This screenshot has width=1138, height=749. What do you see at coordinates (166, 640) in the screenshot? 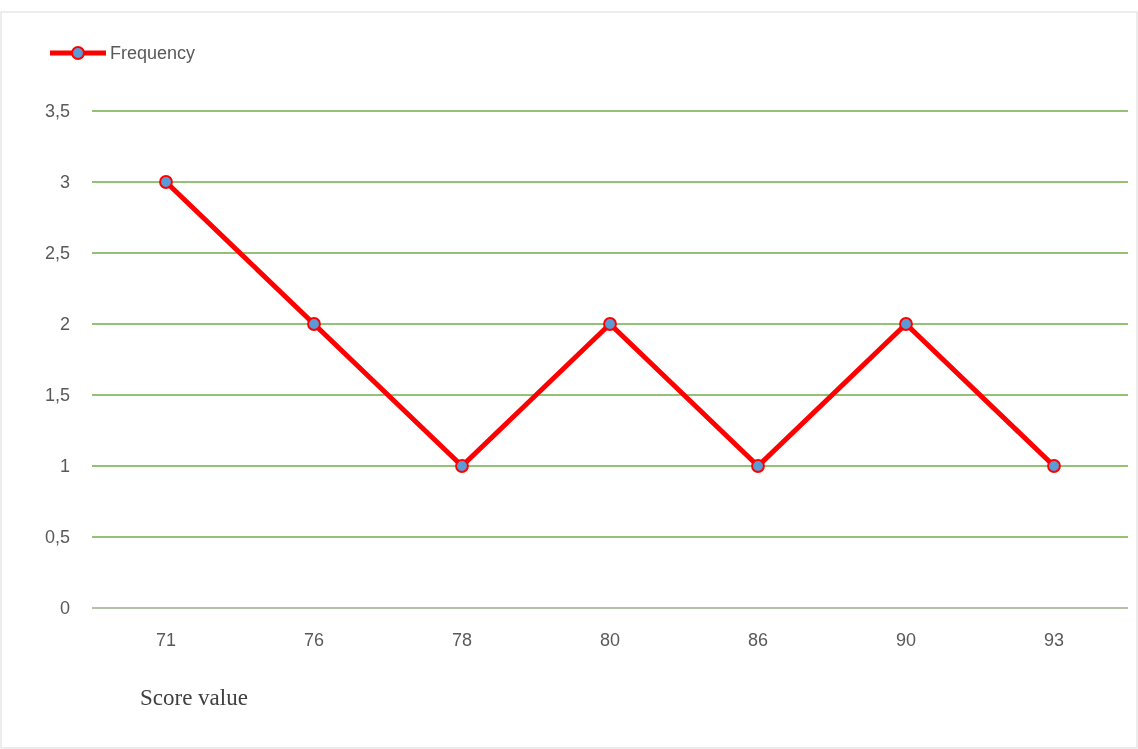
I see `x-tick-label: 71` at bounding box center [166, 640].